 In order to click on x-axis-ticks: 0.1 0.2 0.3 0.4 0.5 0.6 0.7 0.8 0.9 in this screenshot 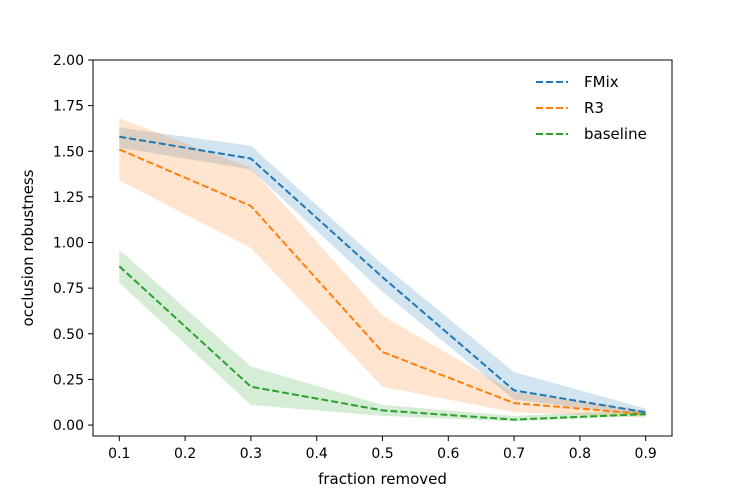, I will do `click(382, 449)`.